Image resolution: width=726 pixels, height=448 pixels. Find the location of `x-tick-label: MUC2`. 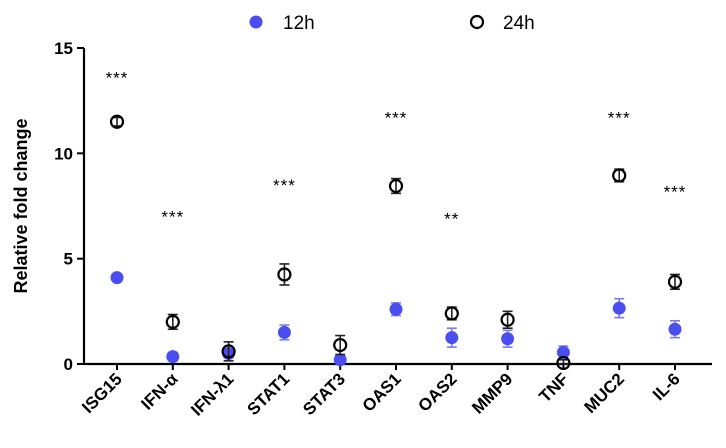

x-tick-label: MUC2 is located at coordinates (604, 392).